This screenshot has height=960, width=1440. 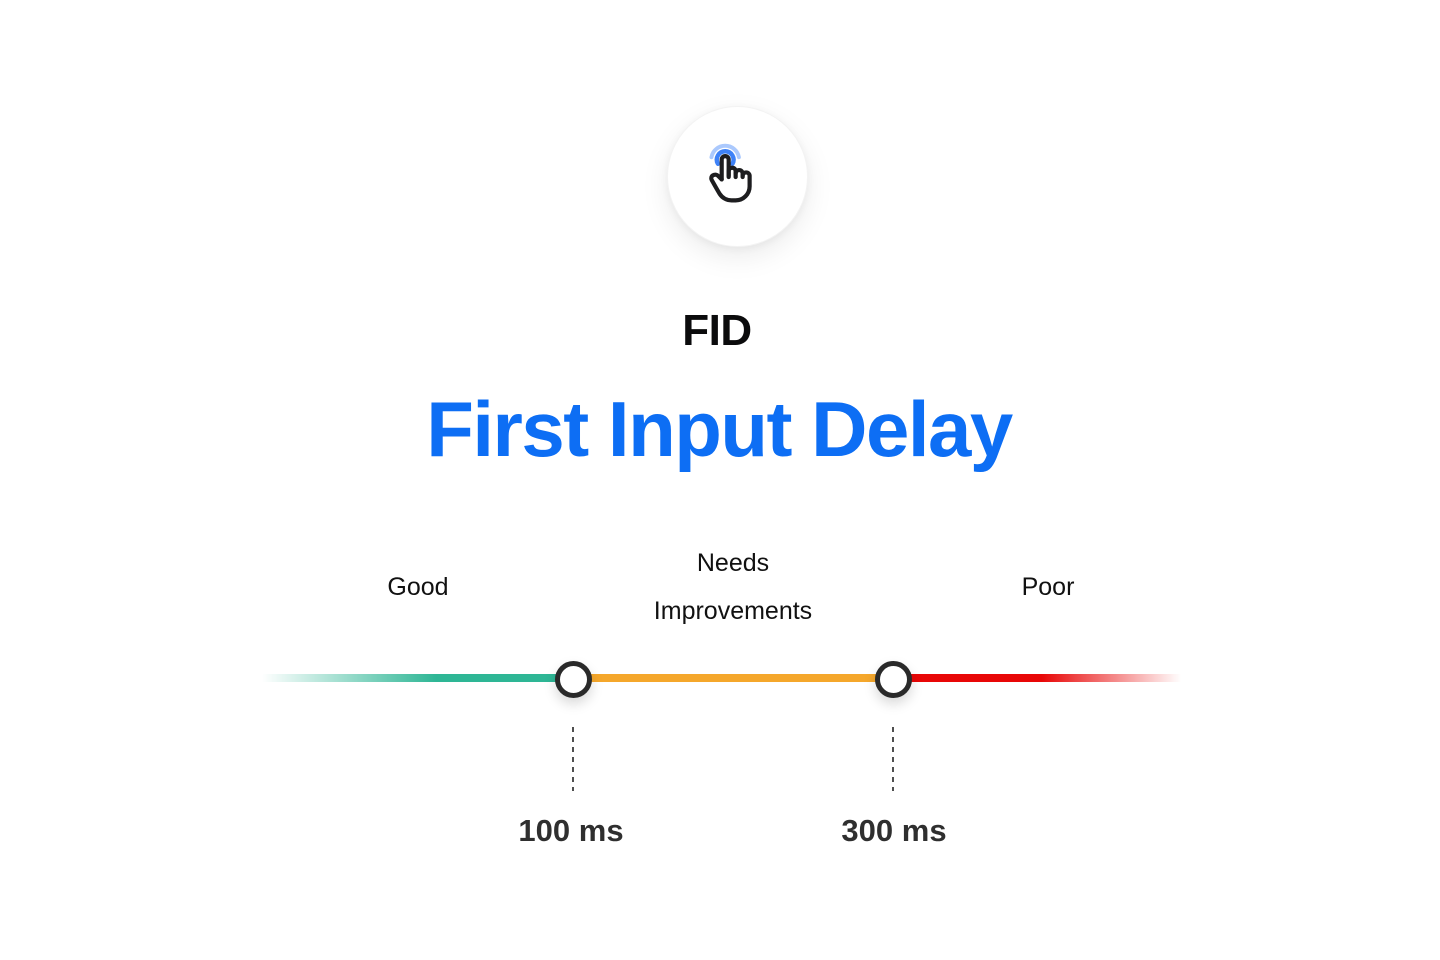 What do you see at coordinates (1048, 587) in the screenshot?
I see `zone-label-poor: Poor` at bounding box center [1048, 587].